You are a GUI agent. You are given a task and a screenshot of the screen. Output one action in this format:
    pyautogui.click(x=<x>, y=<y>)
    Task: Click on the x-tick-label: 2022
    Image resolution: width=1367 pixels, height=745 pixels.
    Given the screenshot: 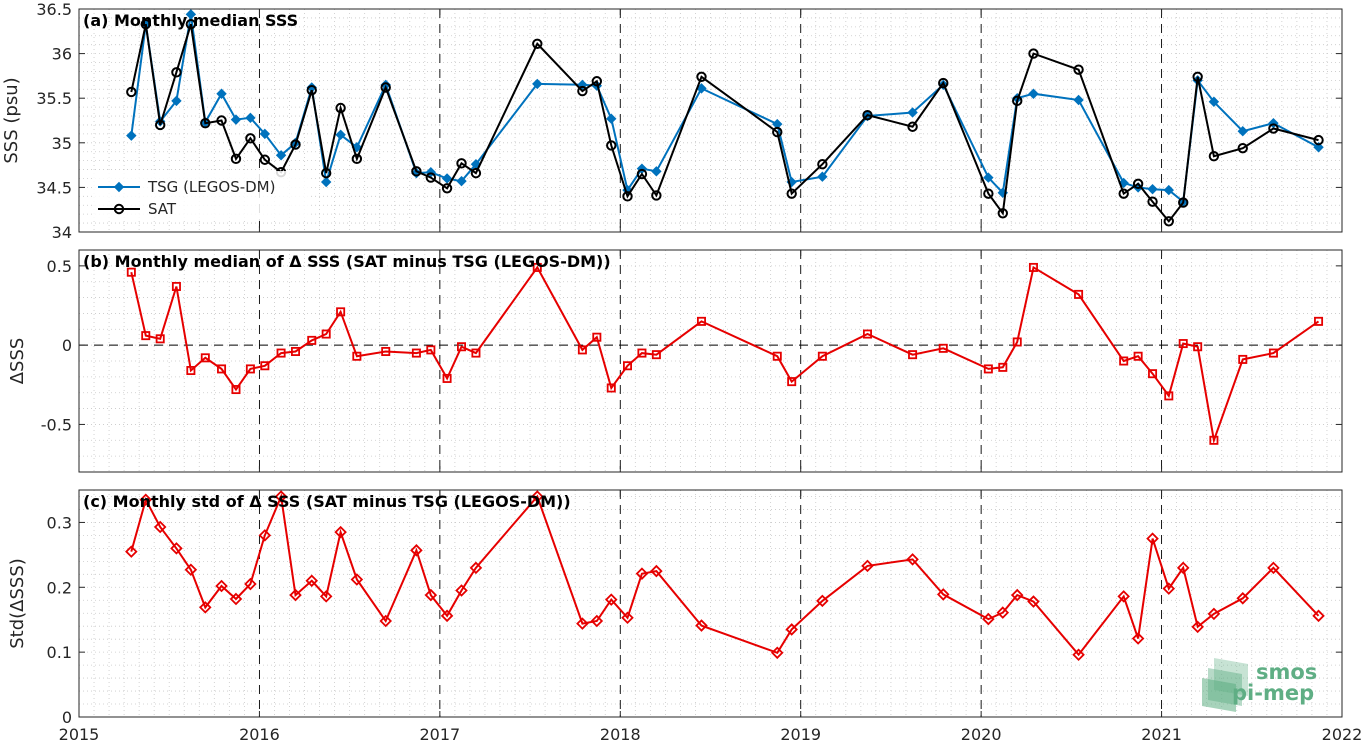 What is the action you would take?
    pyautogui.click(x=1342, y=734)
    